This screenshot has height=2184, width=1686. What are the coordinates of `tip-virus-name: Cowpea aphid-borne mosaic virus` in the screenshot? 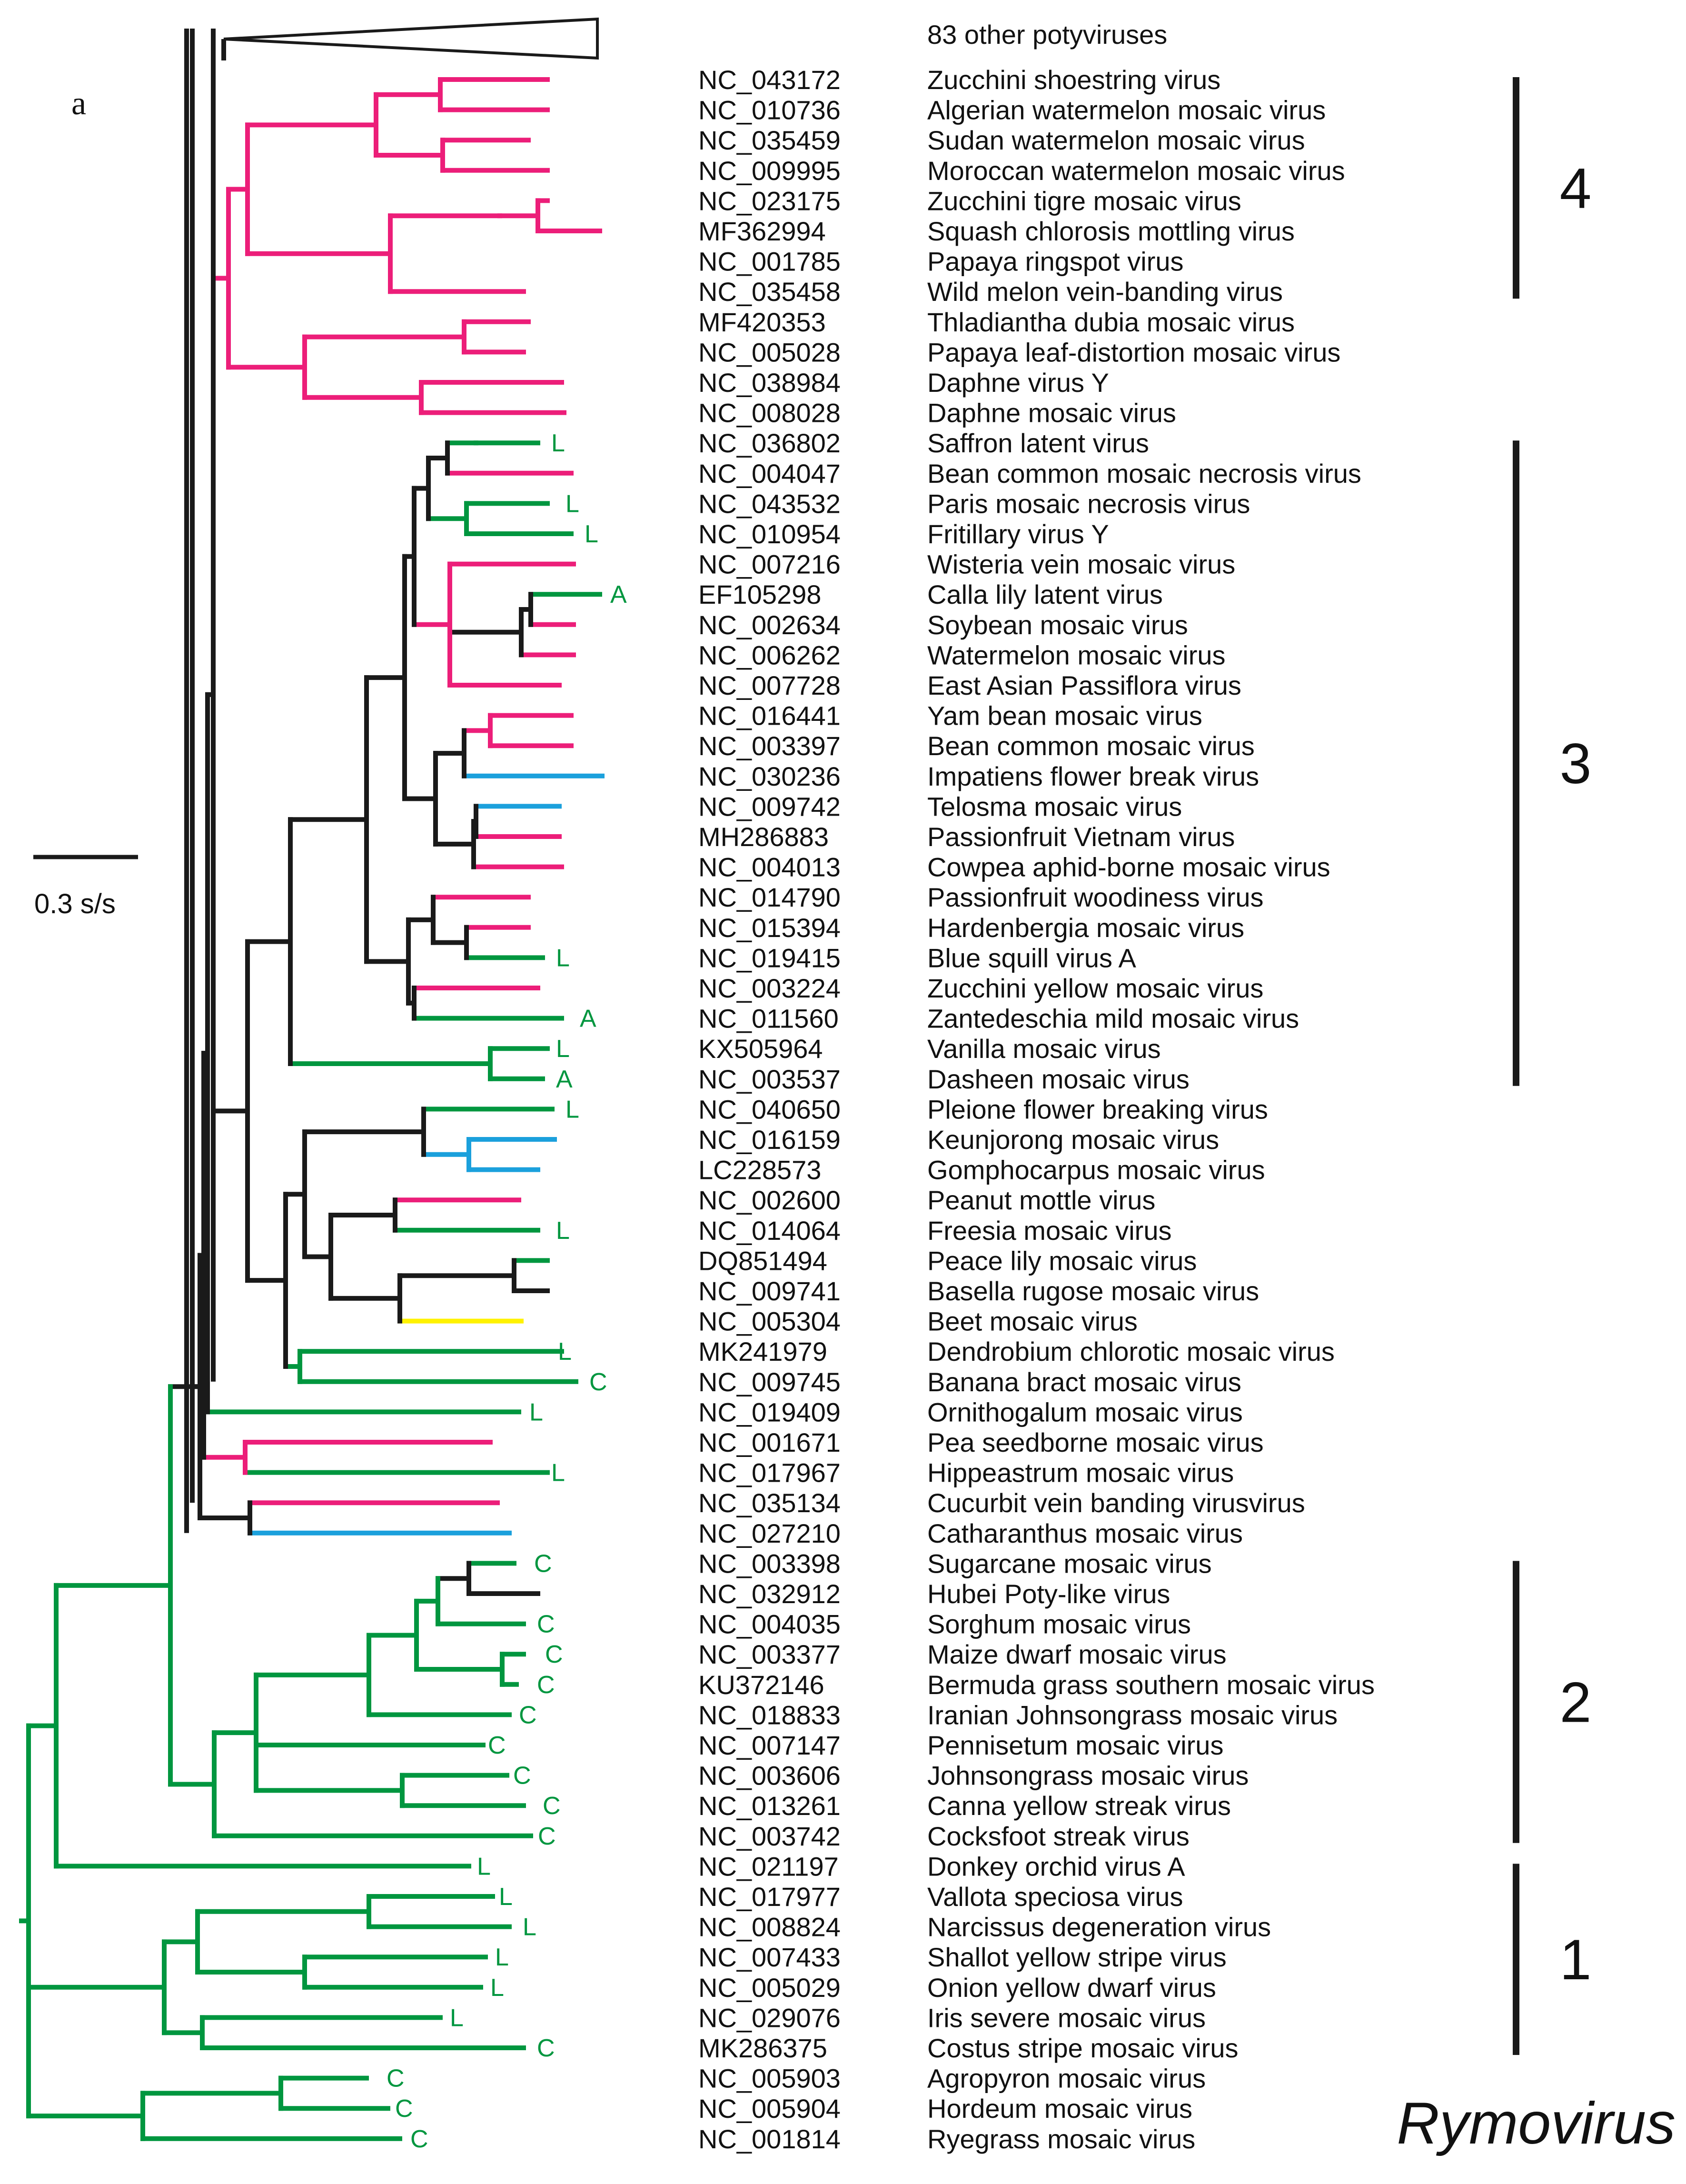 It's located at (1128, 867).